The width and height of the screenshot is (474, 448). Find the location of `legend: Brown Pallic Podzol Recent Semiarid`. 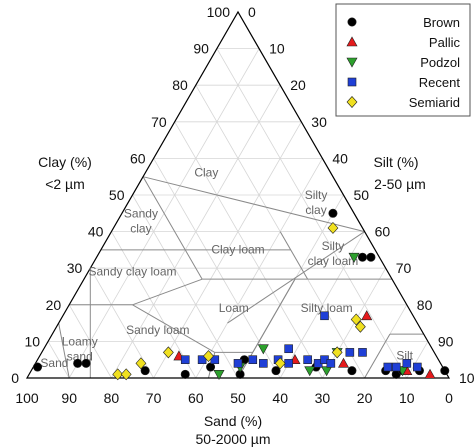

legend: Brown Pallic Podzol Recent Semiarid is located at coordinates (403, 60).